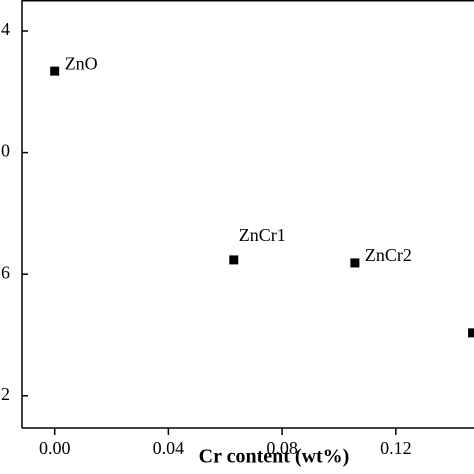 Image resolution: width=474 pixels, height=474 pixels. What do you see at coordinates (5, 151) in the screenshot?
I see `y-tick-label: 0` at bounding box center [5, 151].